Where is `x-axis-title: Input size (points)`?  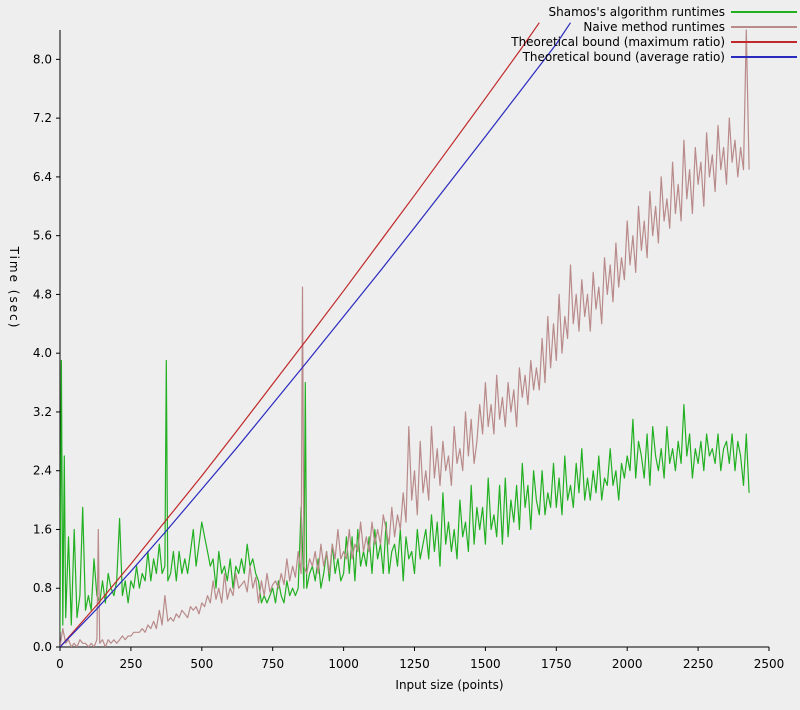
x-axis-title: Input size (points) is located at coordinates (449, 685).